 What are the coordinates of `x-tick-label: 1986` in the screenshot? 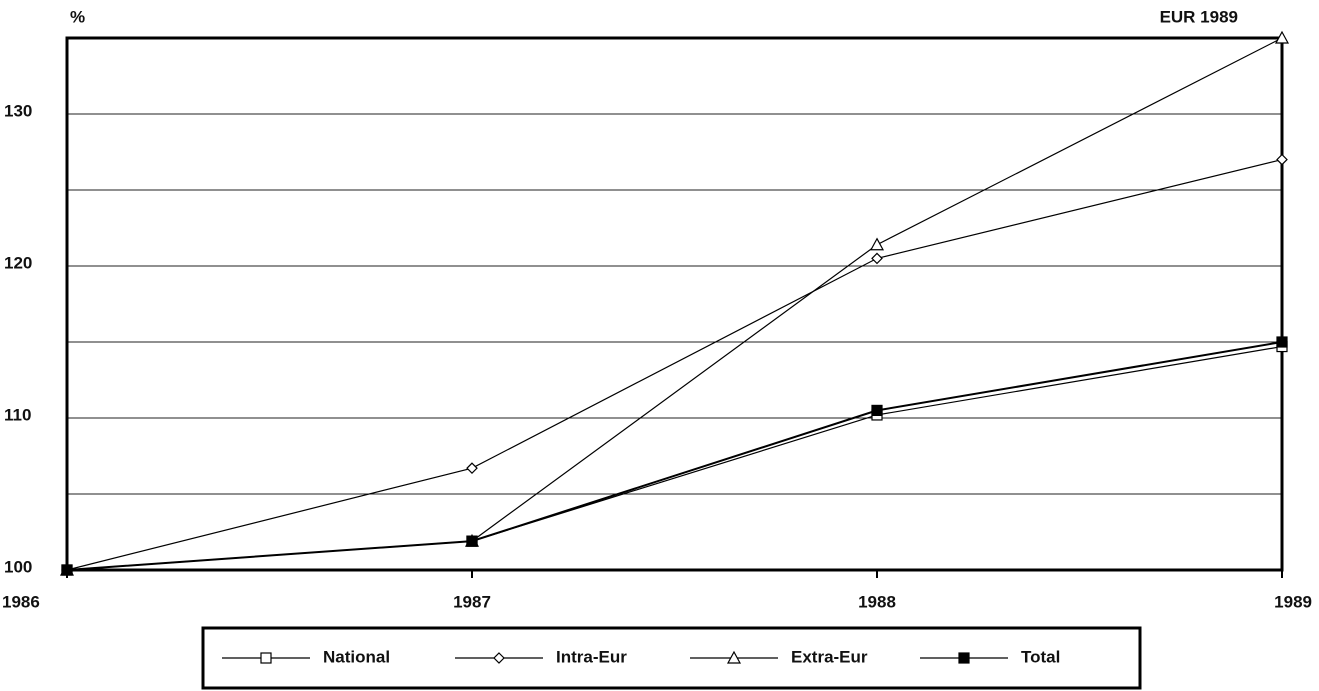 It's located at (21, 601).